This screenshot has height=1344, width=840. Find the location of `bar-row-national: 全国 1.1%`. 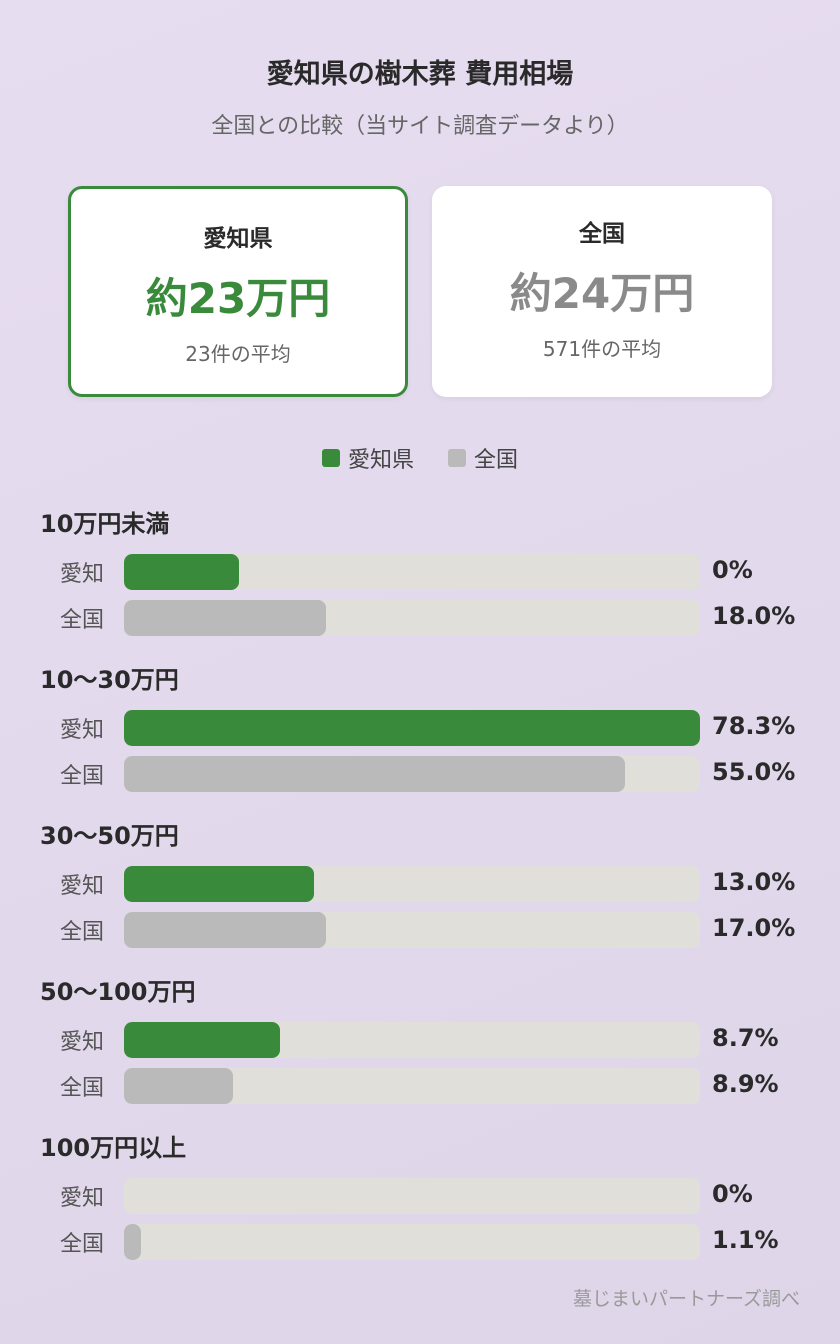

bar-row-national: 全国 1.1% is located at coordinates (430, 1242).